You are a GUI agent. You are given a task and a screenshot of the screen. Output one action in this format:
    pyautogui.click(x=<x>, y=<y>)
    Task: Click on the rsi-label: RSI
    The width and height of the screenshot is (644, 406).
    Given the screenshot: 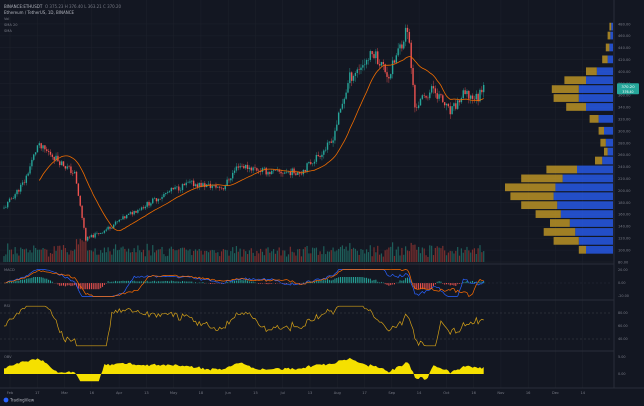 What is the action you would take?
    pyautogui.click(x=7, y=306)
    